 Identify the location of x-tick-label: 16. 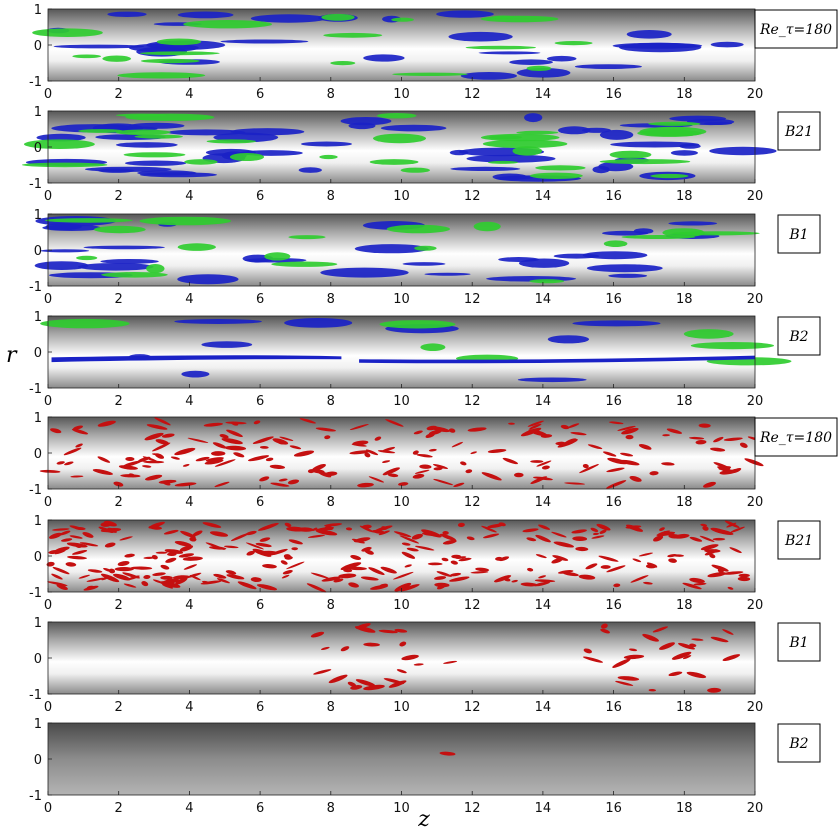
(613, 94).